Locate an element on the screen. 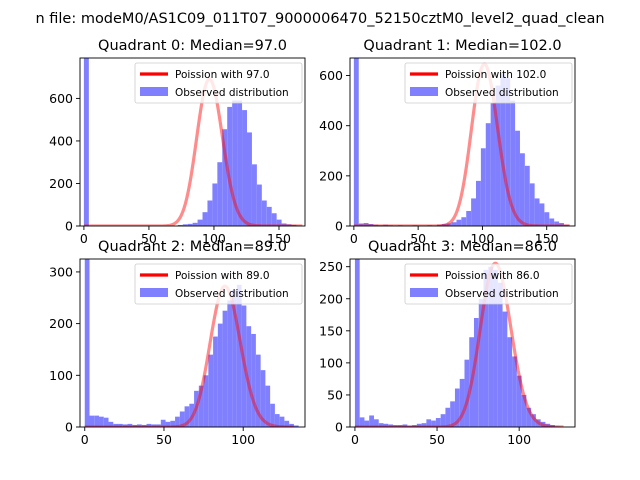 The image size is (640, 480). chart-title: Quadrant 3: Median=86.0 is located at coordinates (462, 247).